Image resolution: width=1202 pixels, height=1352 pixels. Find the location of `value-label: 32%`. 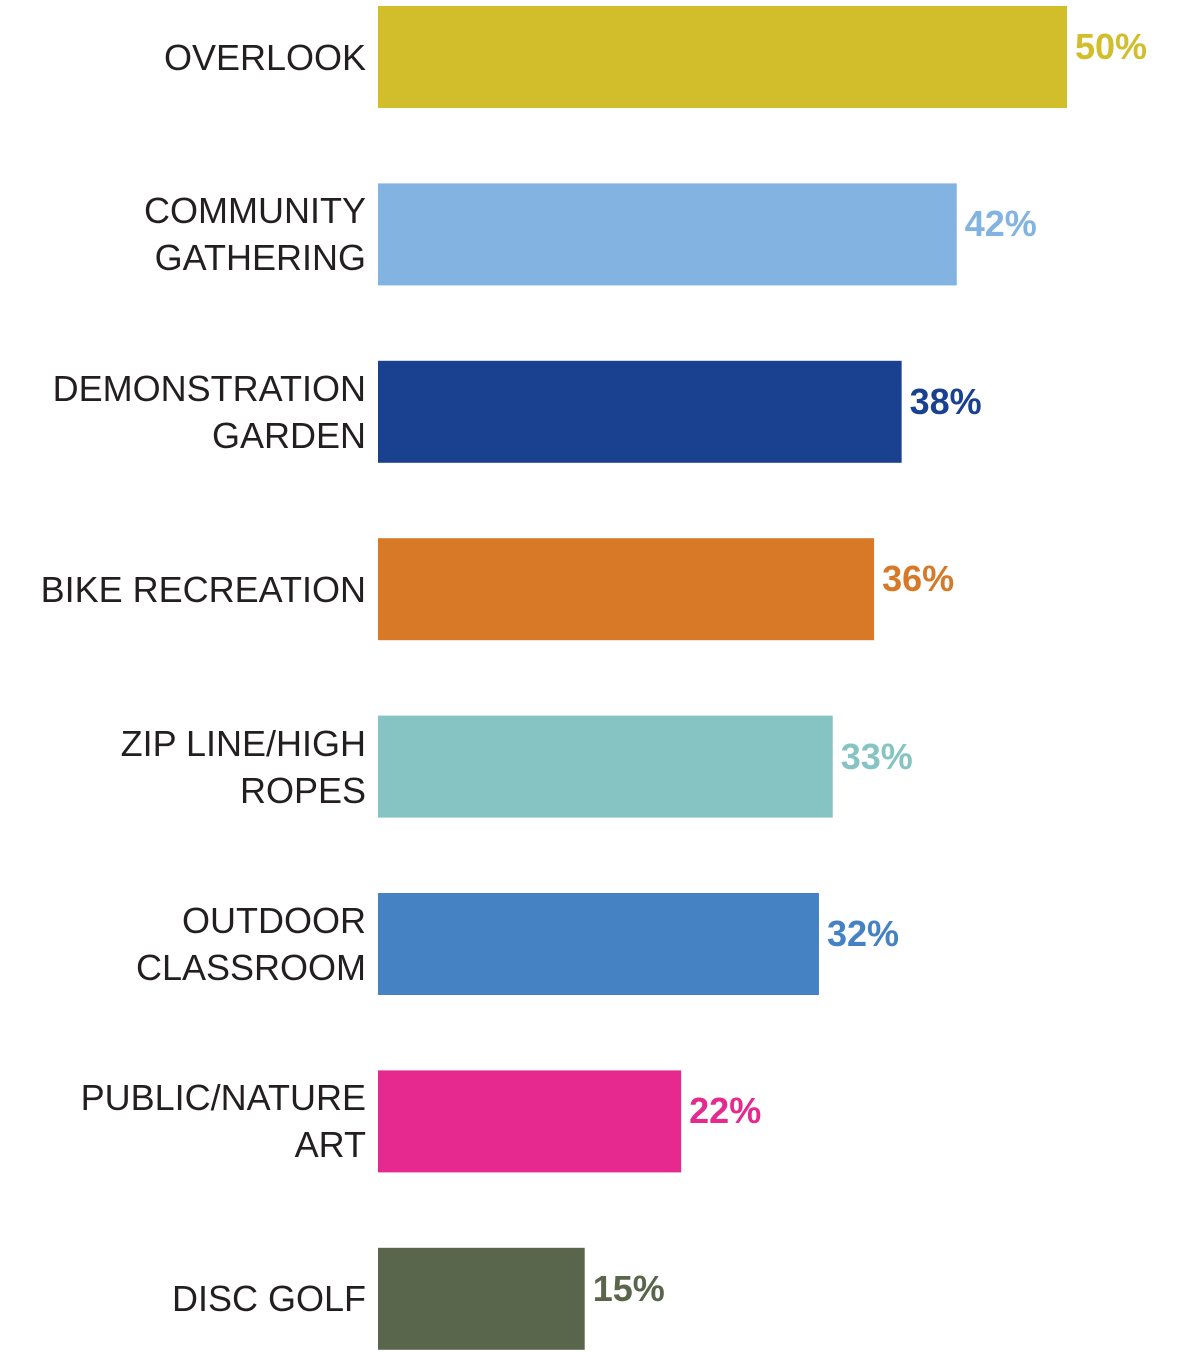

value-label: 32% is located at coordinates (863, 933).